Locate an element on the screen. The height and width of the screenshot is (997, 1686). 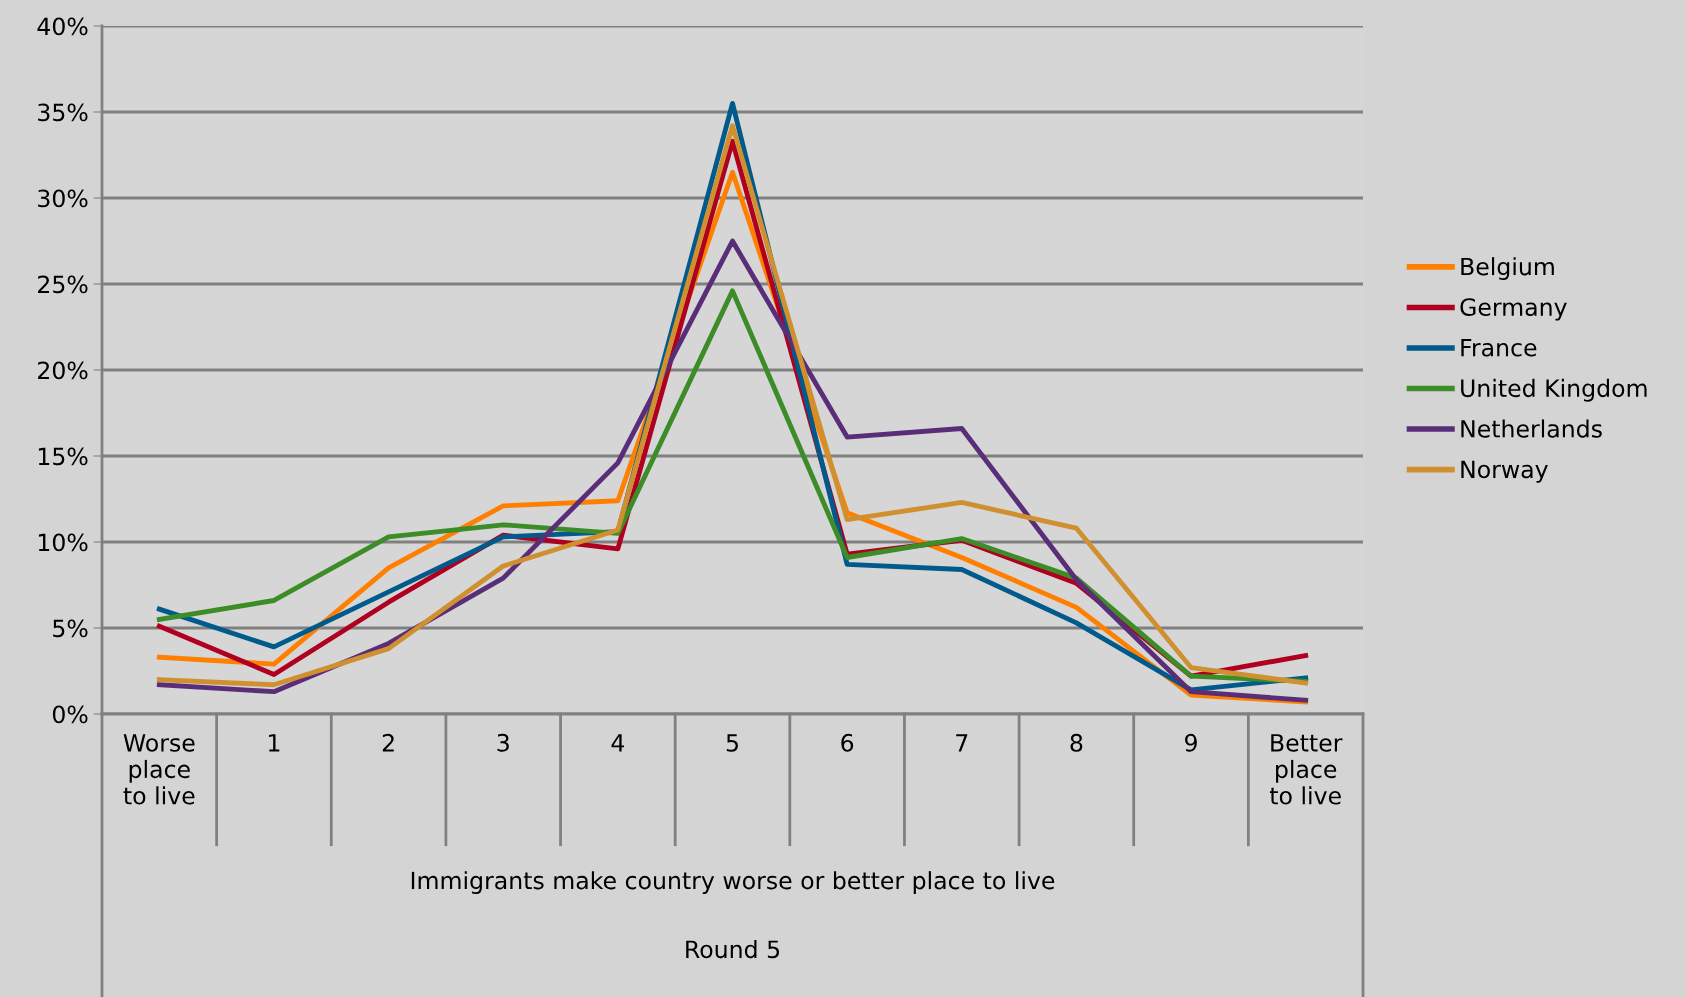
y-tick-label: 20% is located at coordinates (63, 370).